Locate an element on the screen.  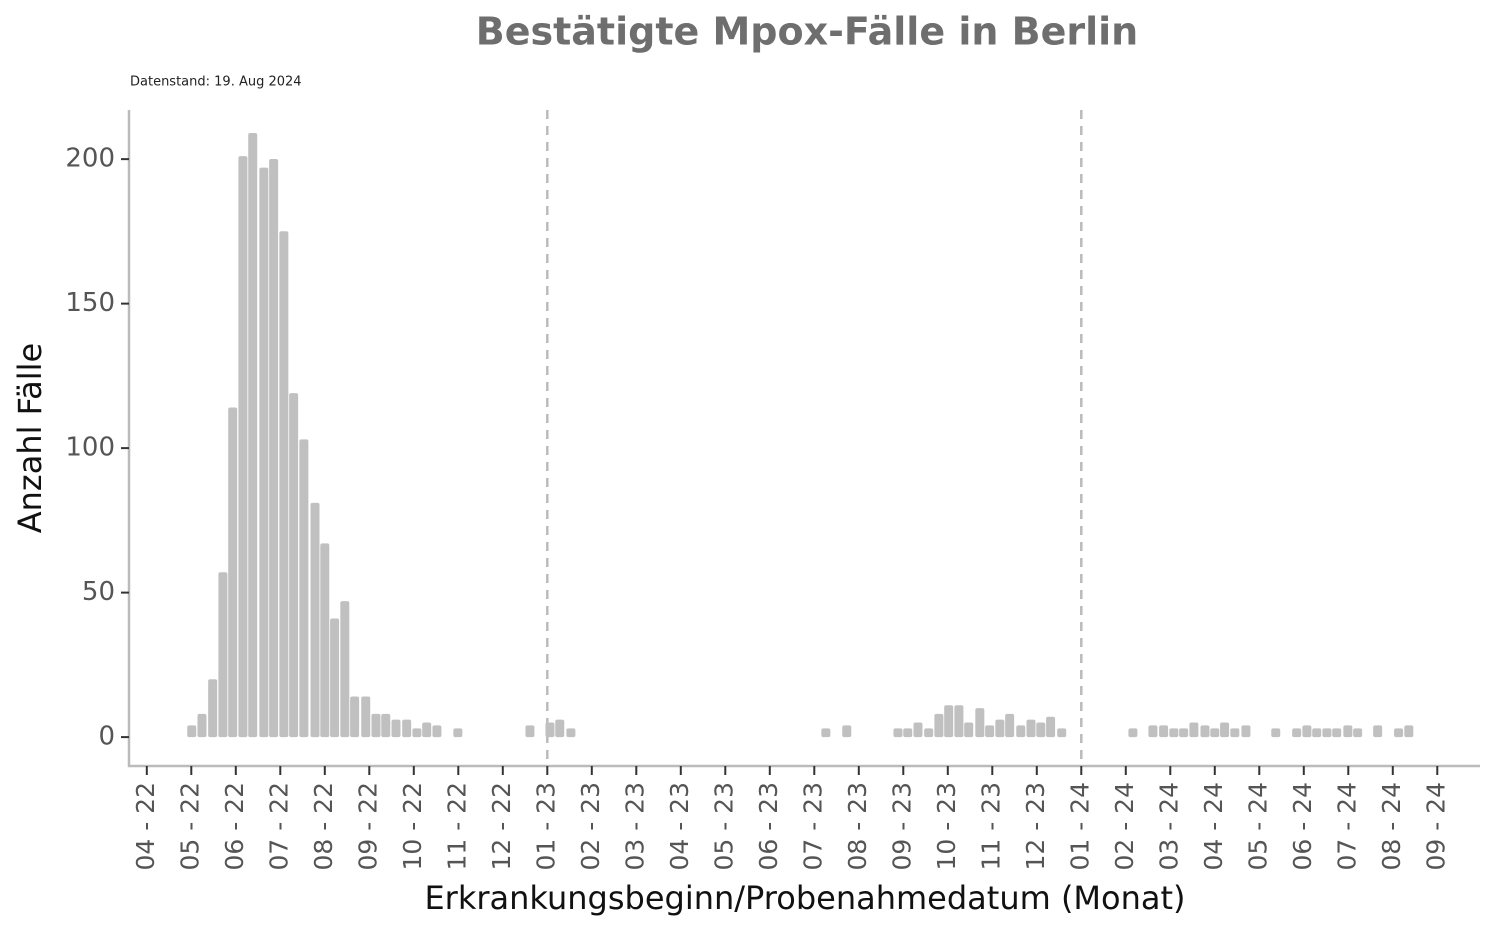
x-tick-label: 10 - 22 is located at coordinates (412, 826).